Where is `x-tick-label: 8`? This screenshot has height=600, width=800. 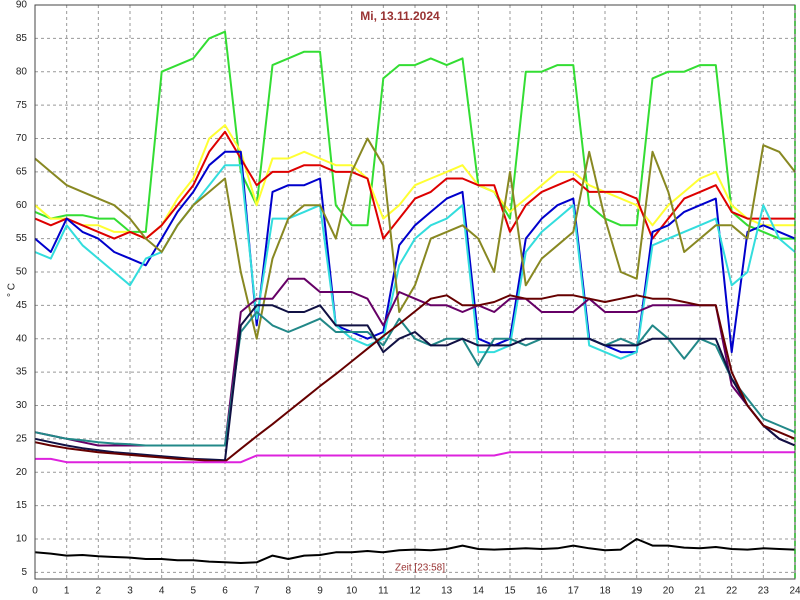 x-tick-label: 8 is located at coordinates (289, 591).